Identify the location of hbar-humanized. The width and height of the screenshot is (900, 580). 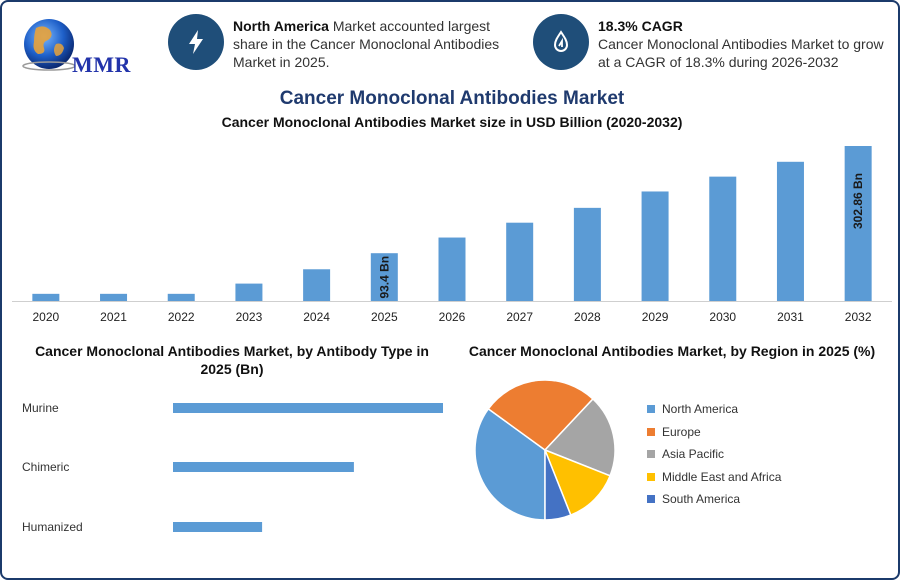
(218, 527).